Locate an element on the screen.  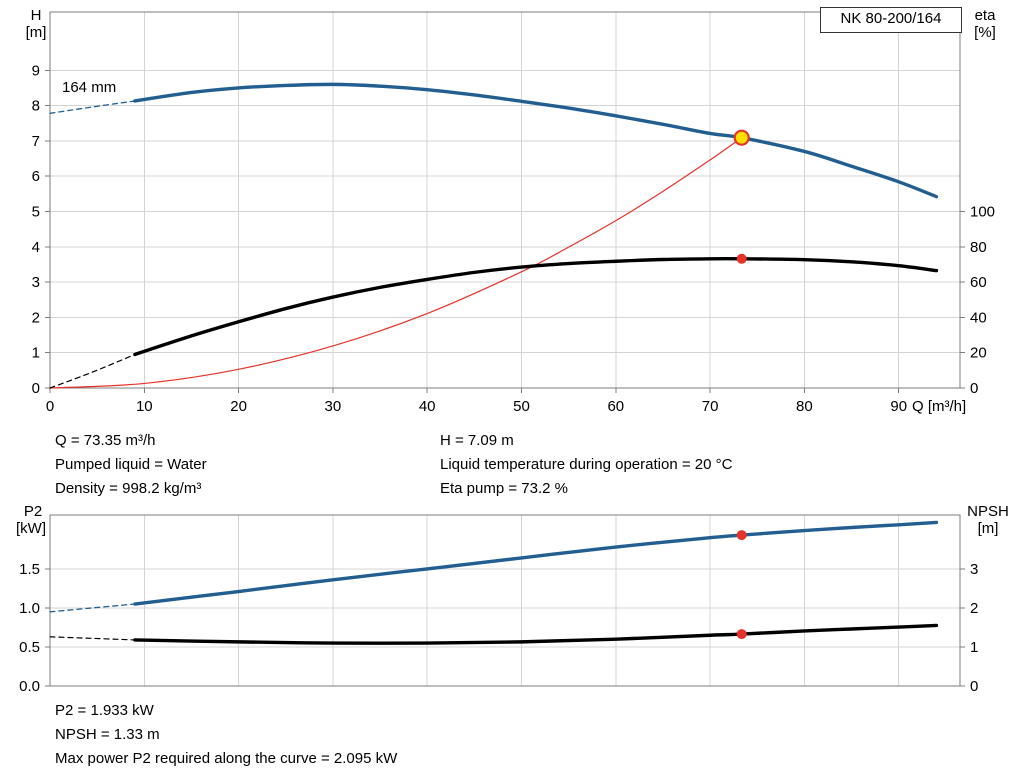
x-tick-label: 40 is located at coordinates (427, 406).